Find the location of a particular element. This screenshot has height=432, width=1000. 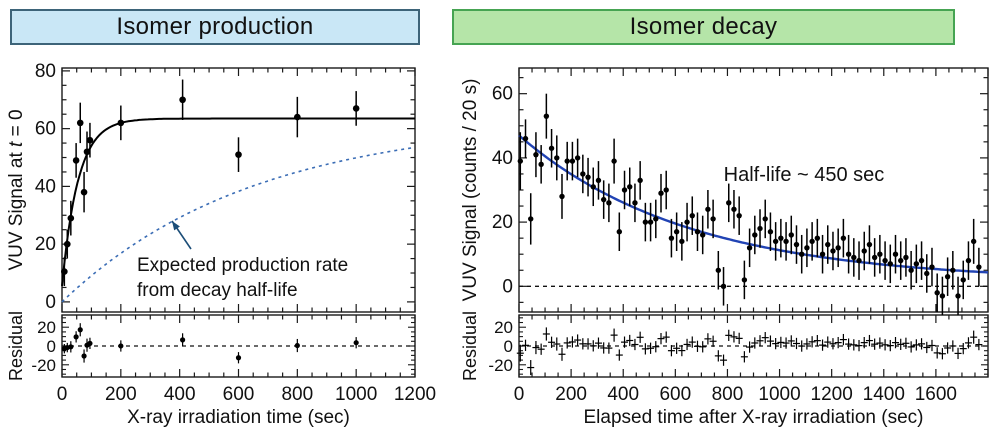

x-tick-label: 200 is located at coordinates (121, 394).